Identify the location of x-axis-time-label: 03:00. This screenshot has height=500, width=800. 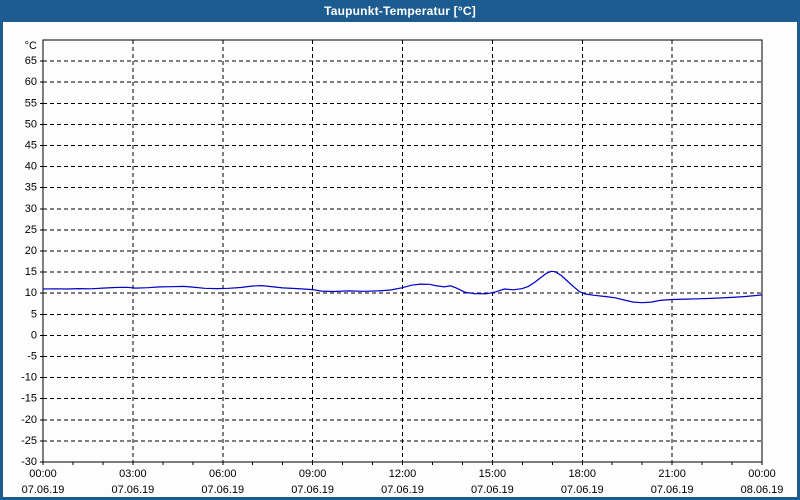
(133, 474).